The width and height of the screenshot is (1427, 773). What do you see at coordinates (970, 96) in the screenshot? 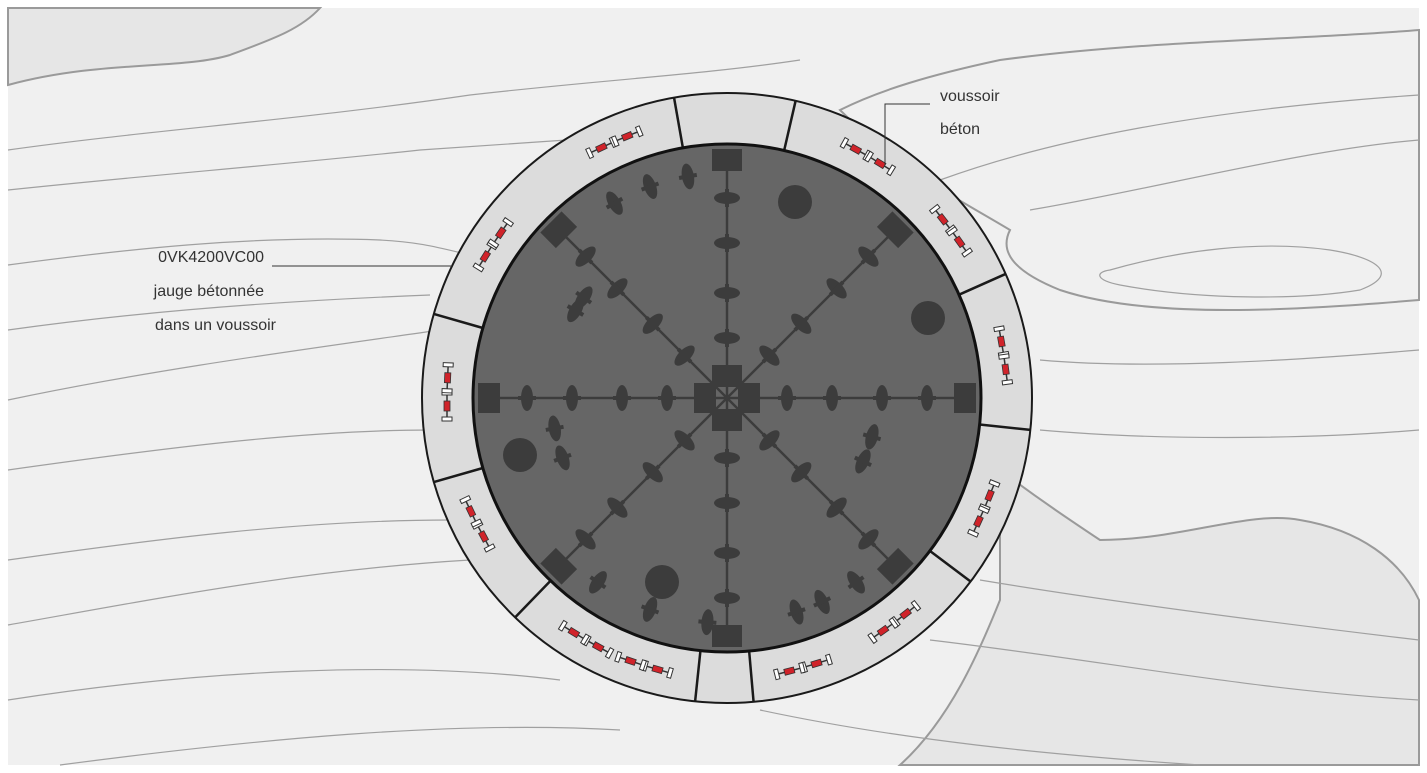
I see `segment-label-line1: voussoir` at bounding box center [970, 96].